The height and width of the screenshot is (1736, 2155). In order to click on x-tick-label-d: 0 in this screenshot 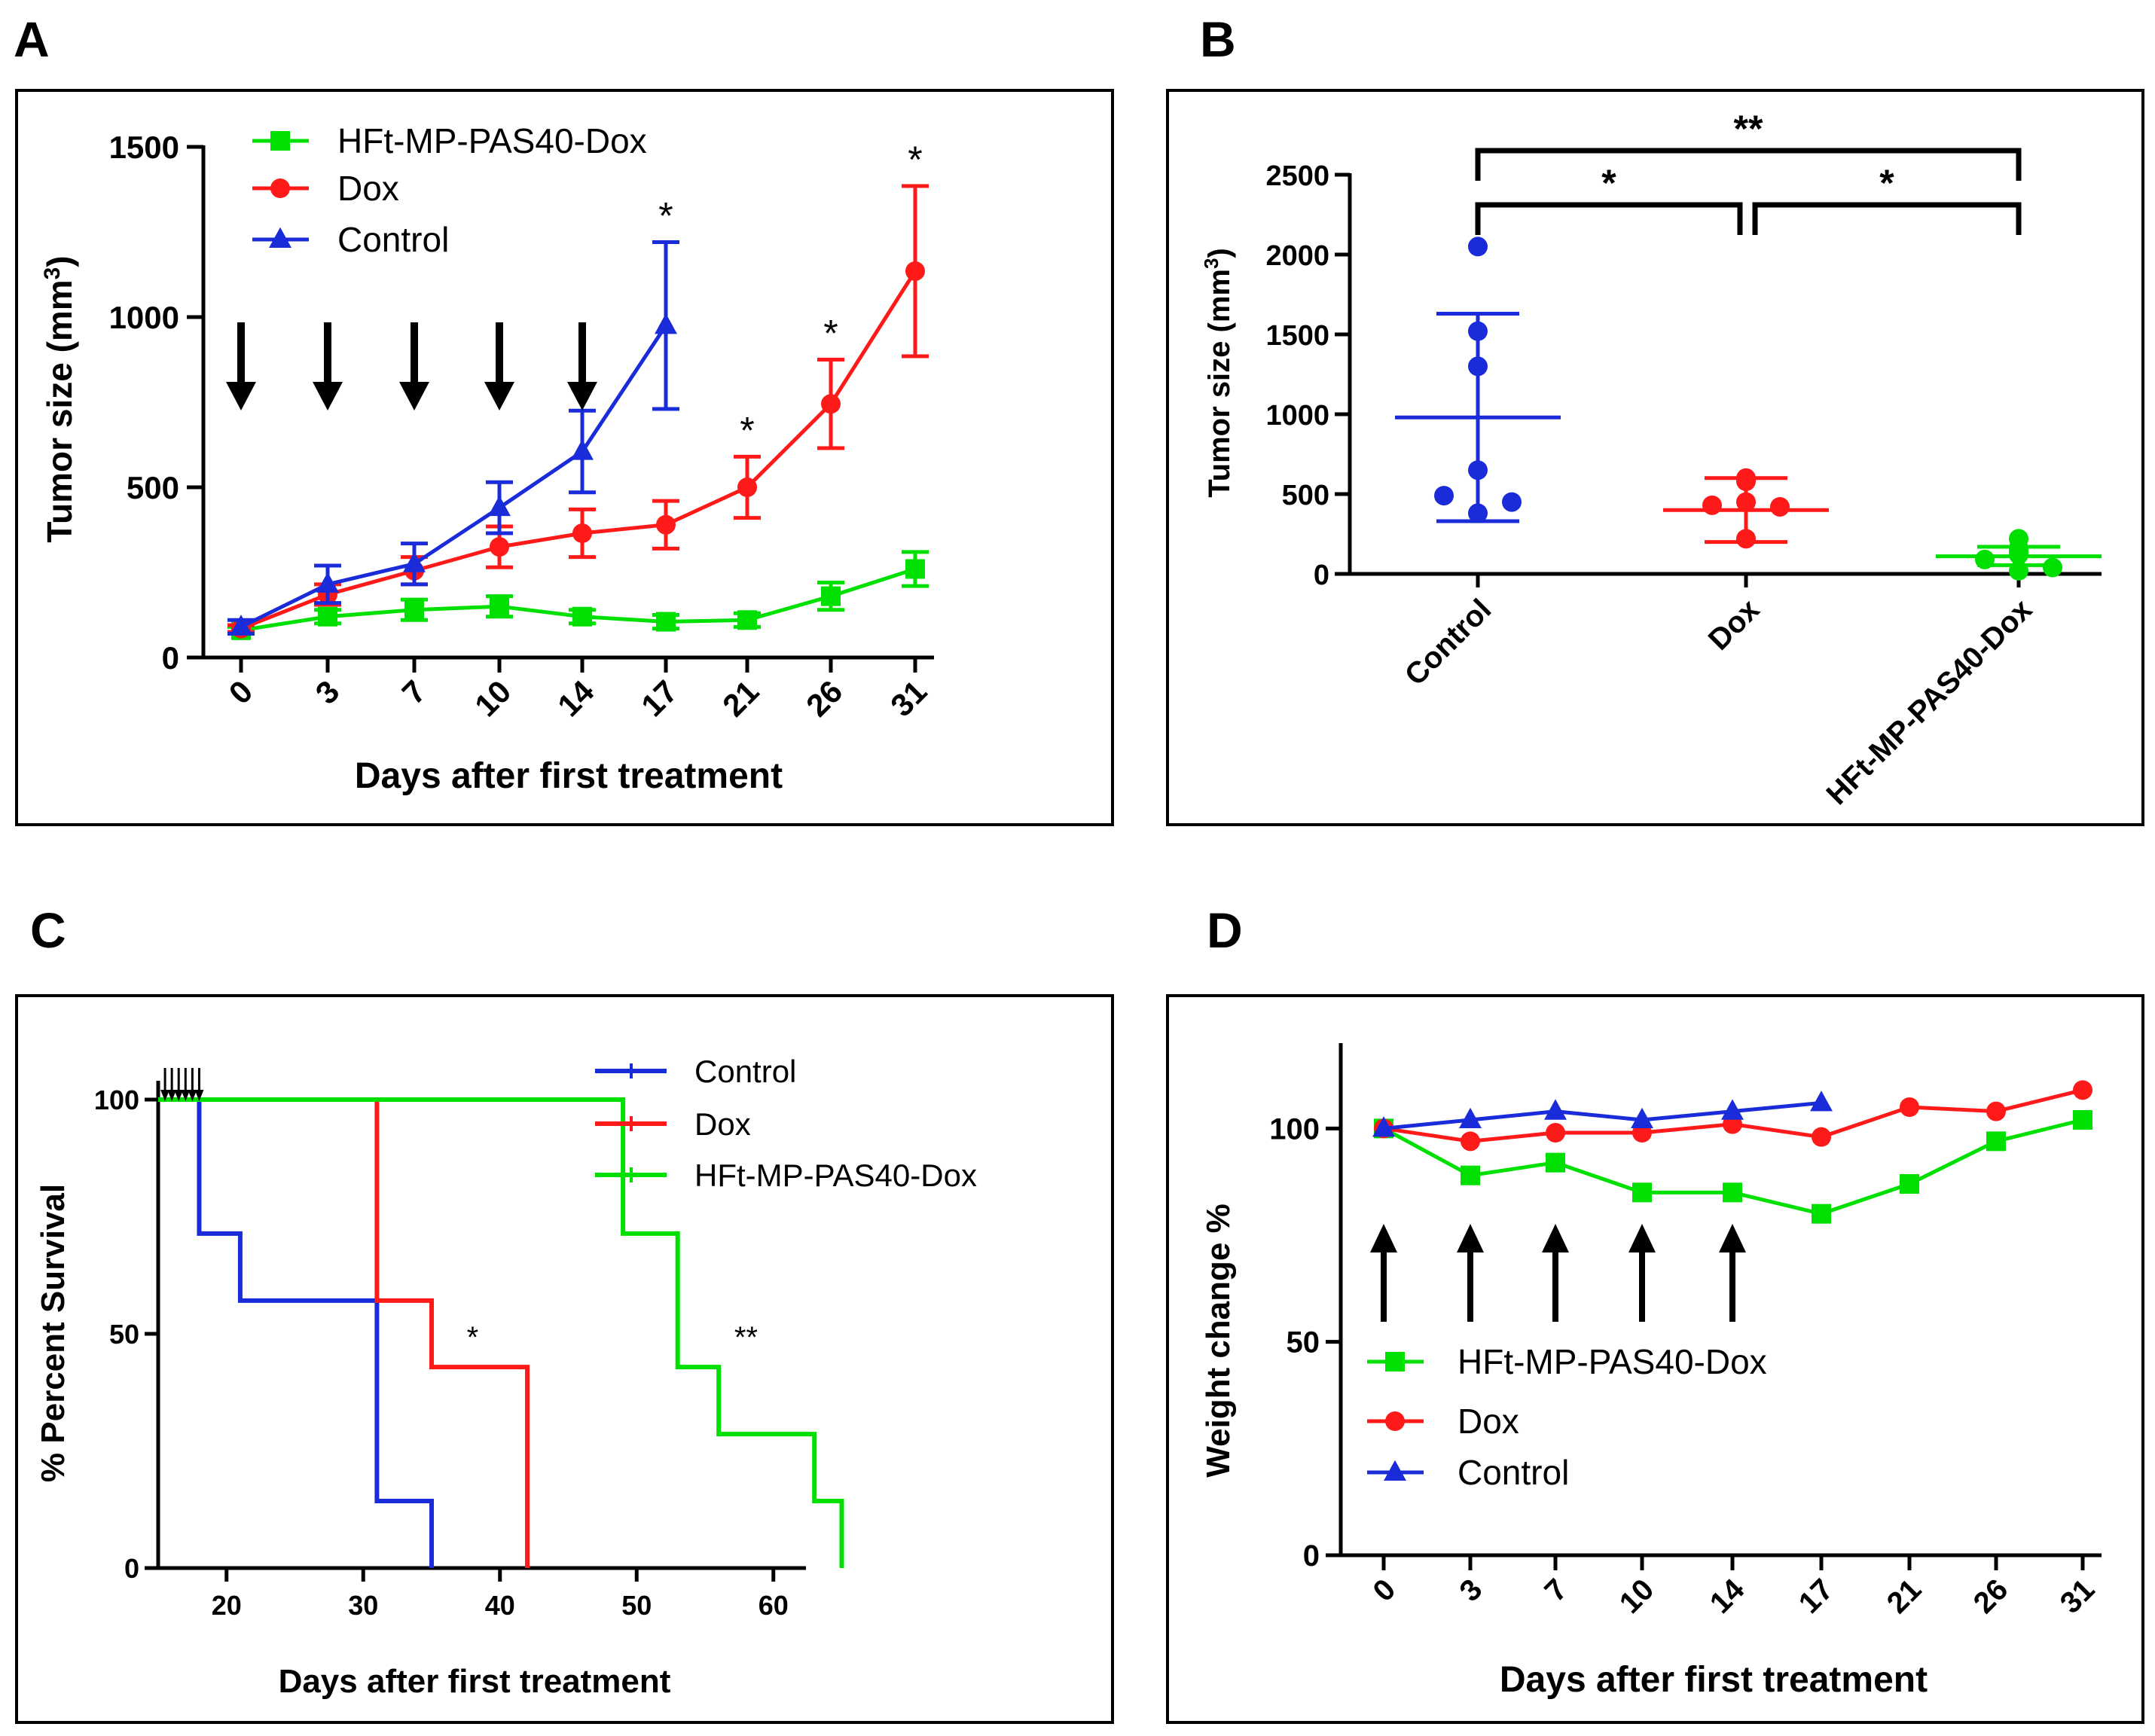, I will do `click(1385, 1590)`.